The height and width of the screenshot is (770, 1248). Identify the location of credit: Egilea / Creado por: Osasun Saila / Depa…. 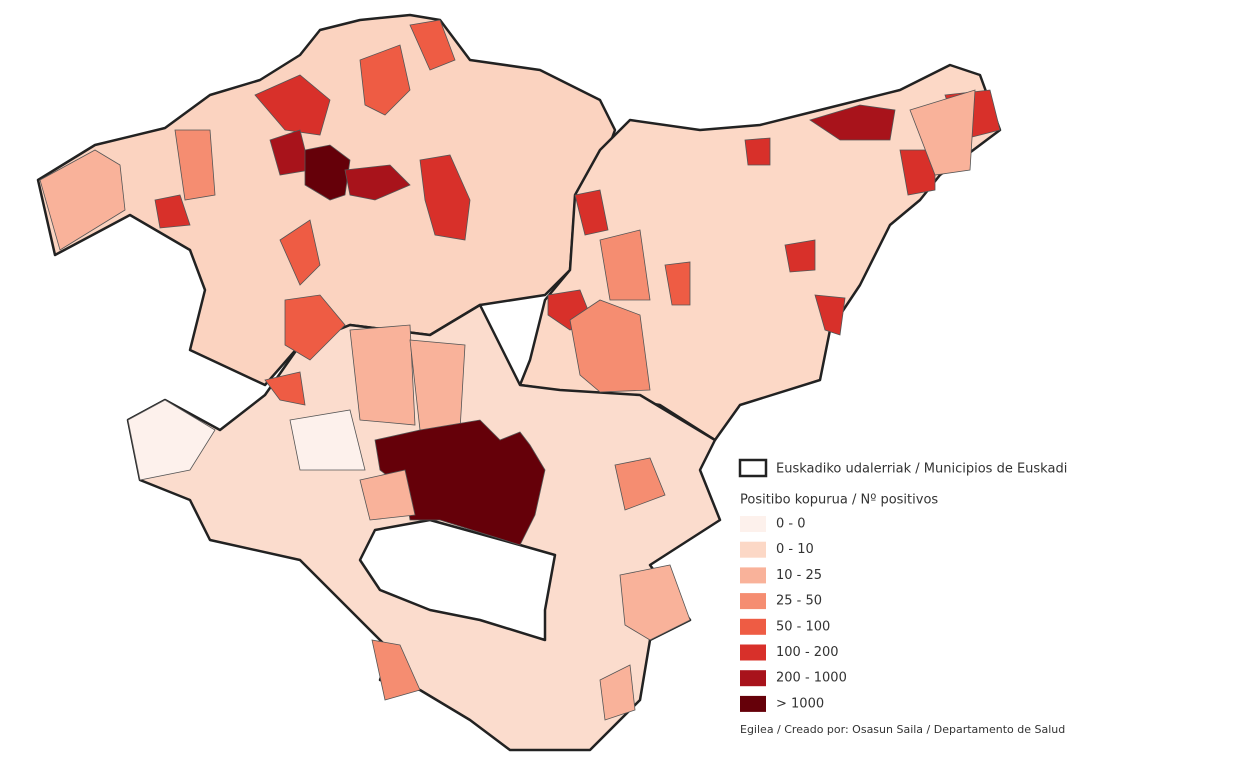
(902, 729).